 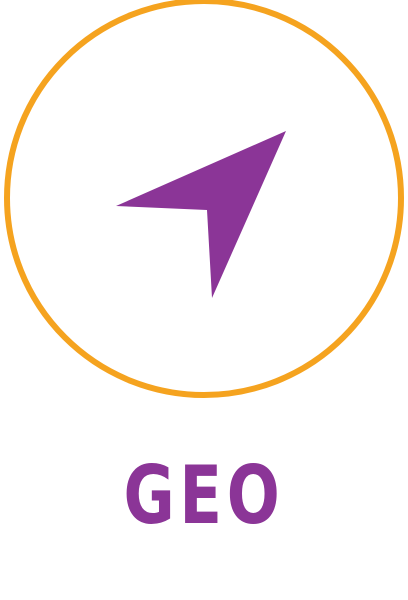 I want to click on navigation-arrow-icon, so click(x=201, y=214).